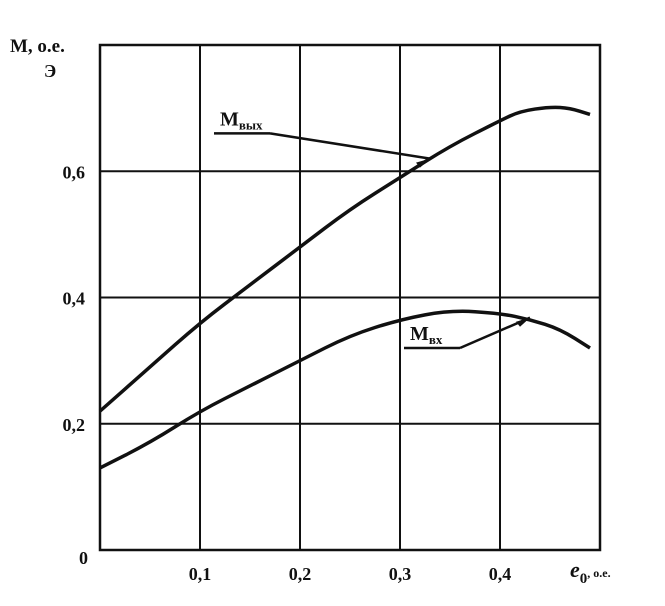 Image resolution: width=665 pixels, height=606 pixels. What do you see at coordinates (300, 574) in the screenshot?
I see `x-tick-label-1: 0,2` at bounding box center [300, 574].